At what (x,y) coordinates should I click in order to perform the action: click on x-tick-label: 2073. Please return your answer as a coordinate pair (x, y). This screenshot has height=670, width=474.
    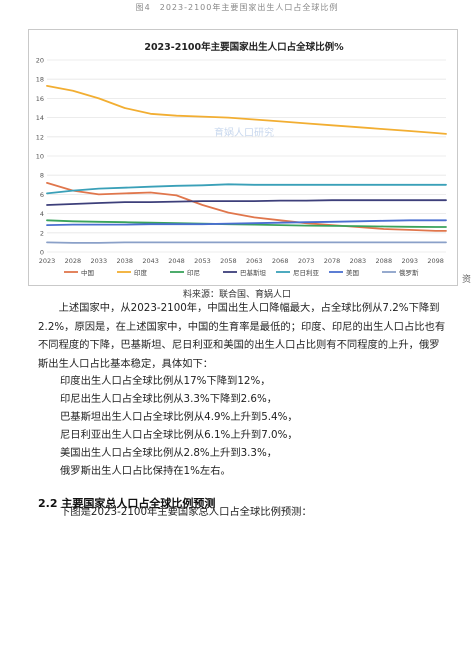
    Looking at the image, I should click on (306, 261).